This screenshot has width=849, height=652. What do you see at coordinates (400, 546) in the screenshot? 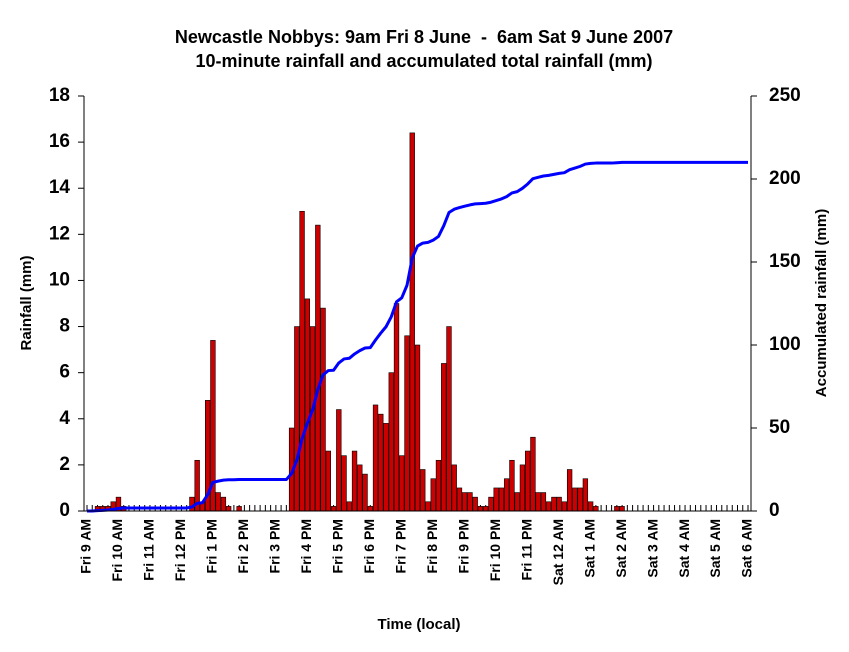
I see `x-tick-label: Fri 7 PM` at bounding box center [400, 546].